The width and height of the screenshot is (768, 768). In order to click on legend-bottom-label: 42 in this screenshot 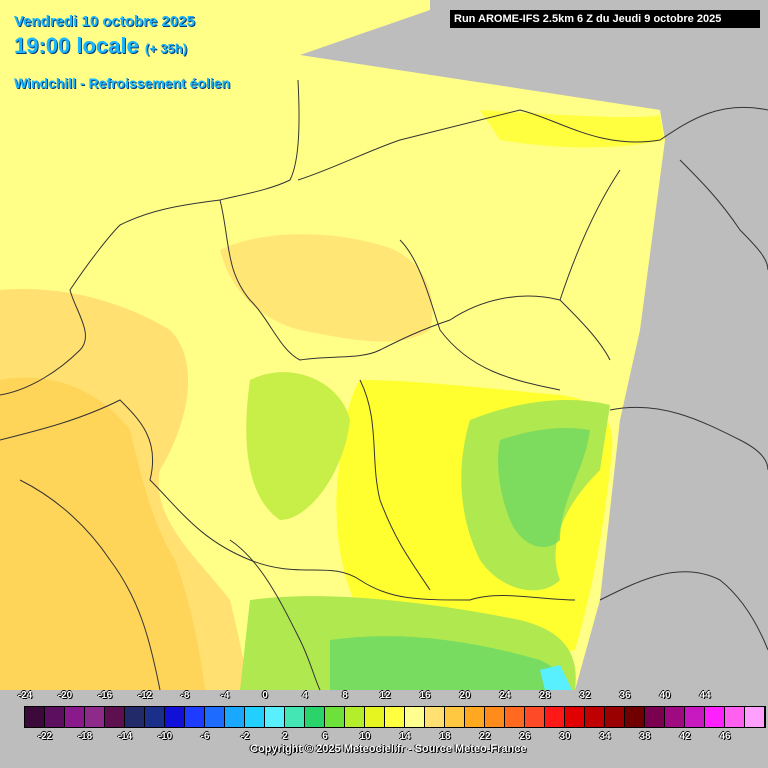, I will do `click(685, 736)`.